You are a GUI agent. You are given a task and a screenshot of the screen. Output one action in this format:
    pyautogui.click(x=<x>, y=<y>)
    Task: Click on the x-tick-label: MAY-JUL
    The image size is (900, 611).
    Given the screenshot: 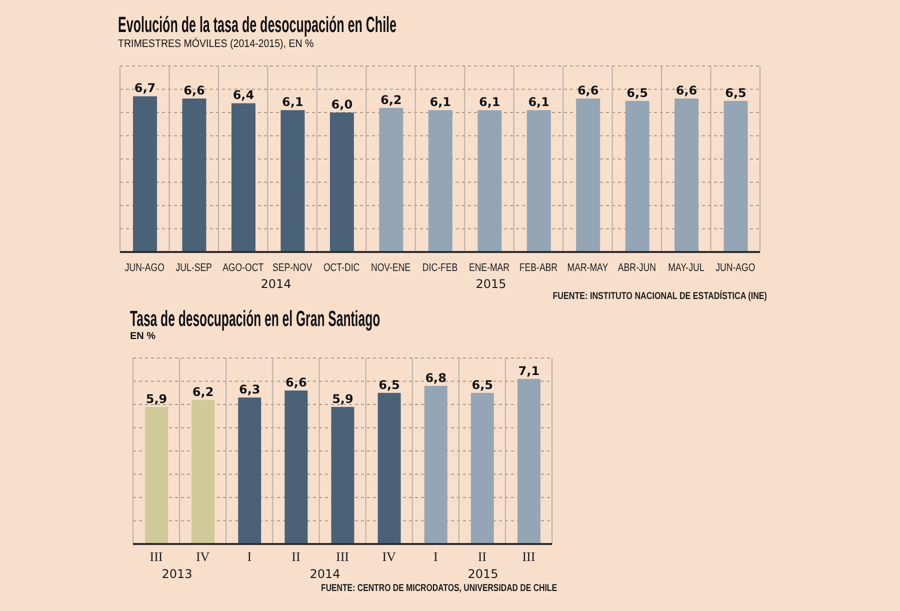 What is the action you would take?
    pyautogui.click(x=686, y=268)
    